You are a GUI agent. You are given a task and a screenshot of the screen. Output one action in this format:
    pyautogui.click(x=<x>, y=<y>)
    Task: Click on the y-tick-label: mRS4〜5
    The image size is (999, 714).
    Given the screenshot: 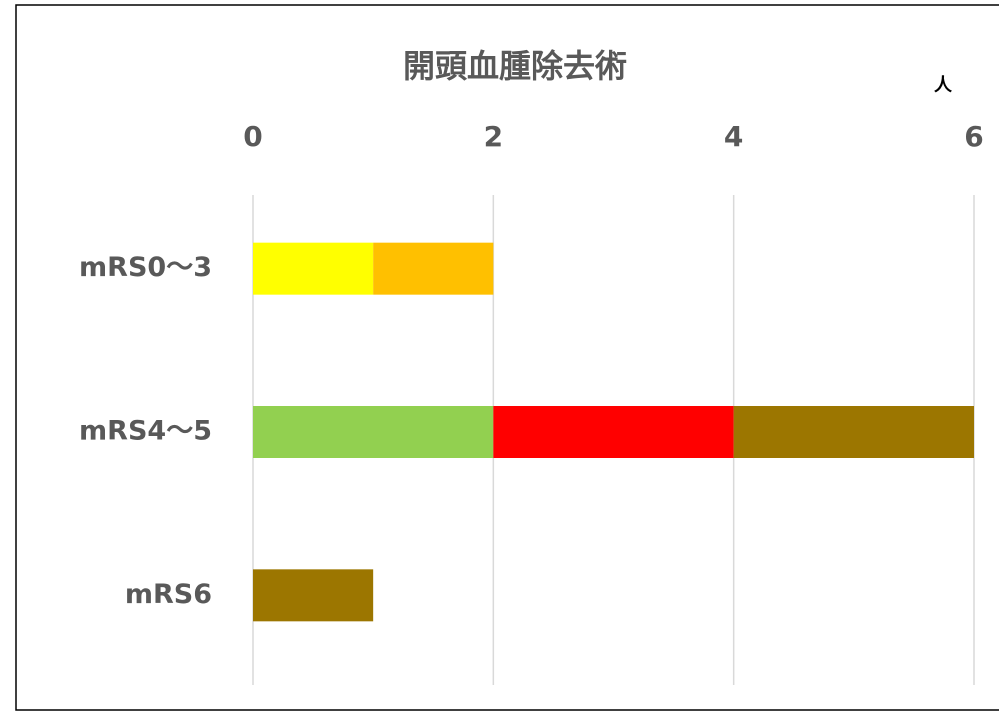 What is the action you would take?
    pyautogui.click(x=145, y=431)
    